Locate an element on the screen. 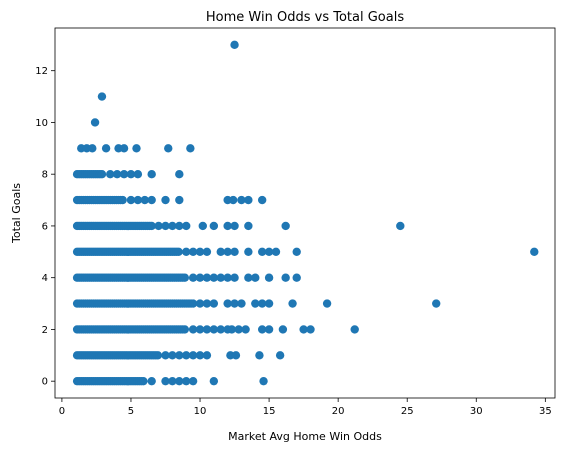 This screenshot has height=458, width=563. y-axis-ticks: 0 2 4 6 8 10 12 is located at coordinates (45, 227).